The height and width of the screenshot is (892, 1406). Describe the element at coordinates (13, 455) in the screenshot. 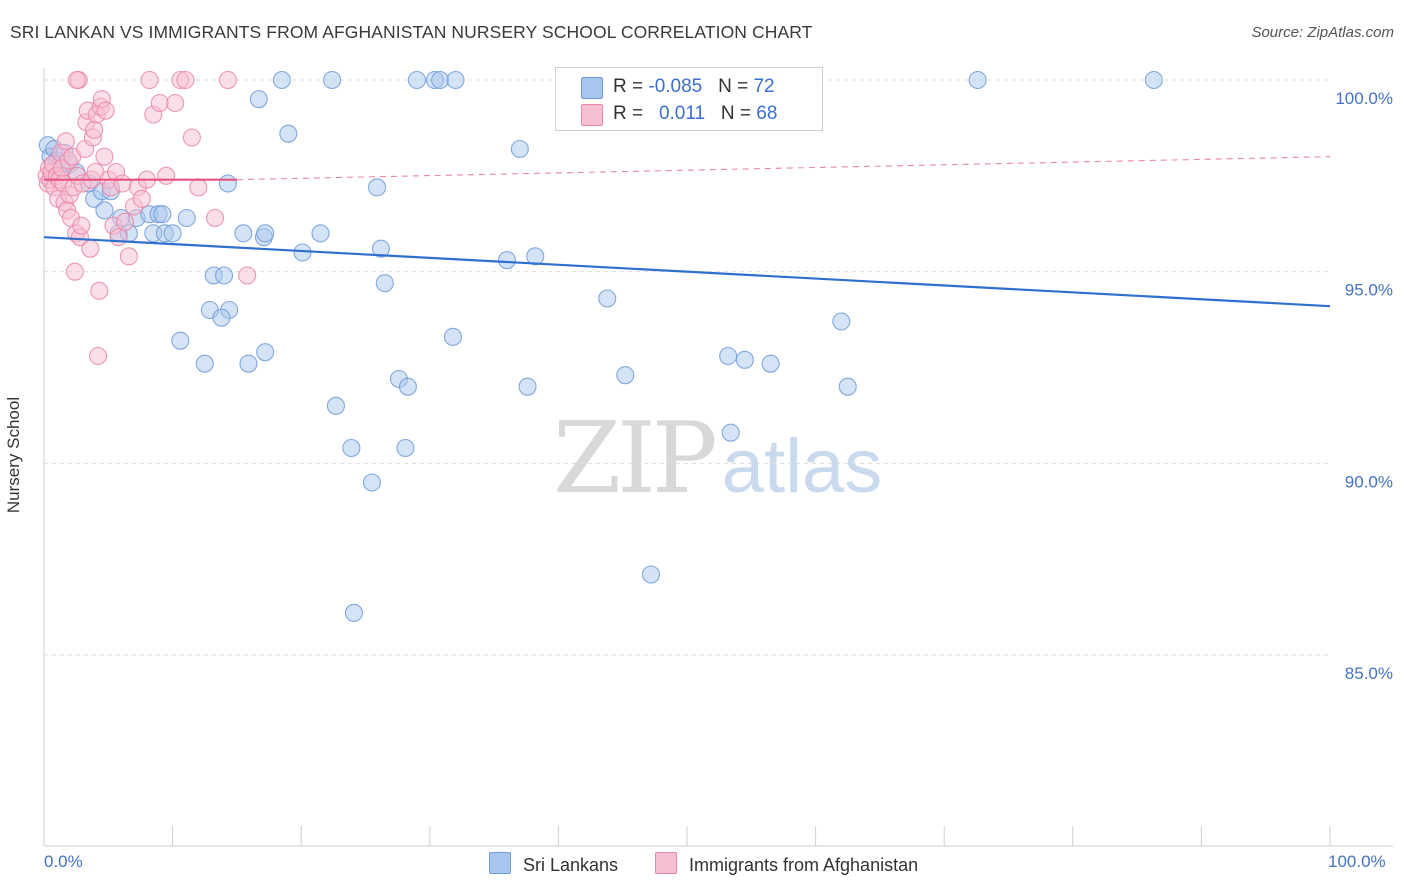

I see `y-axis-title: Nursery School` at that location.